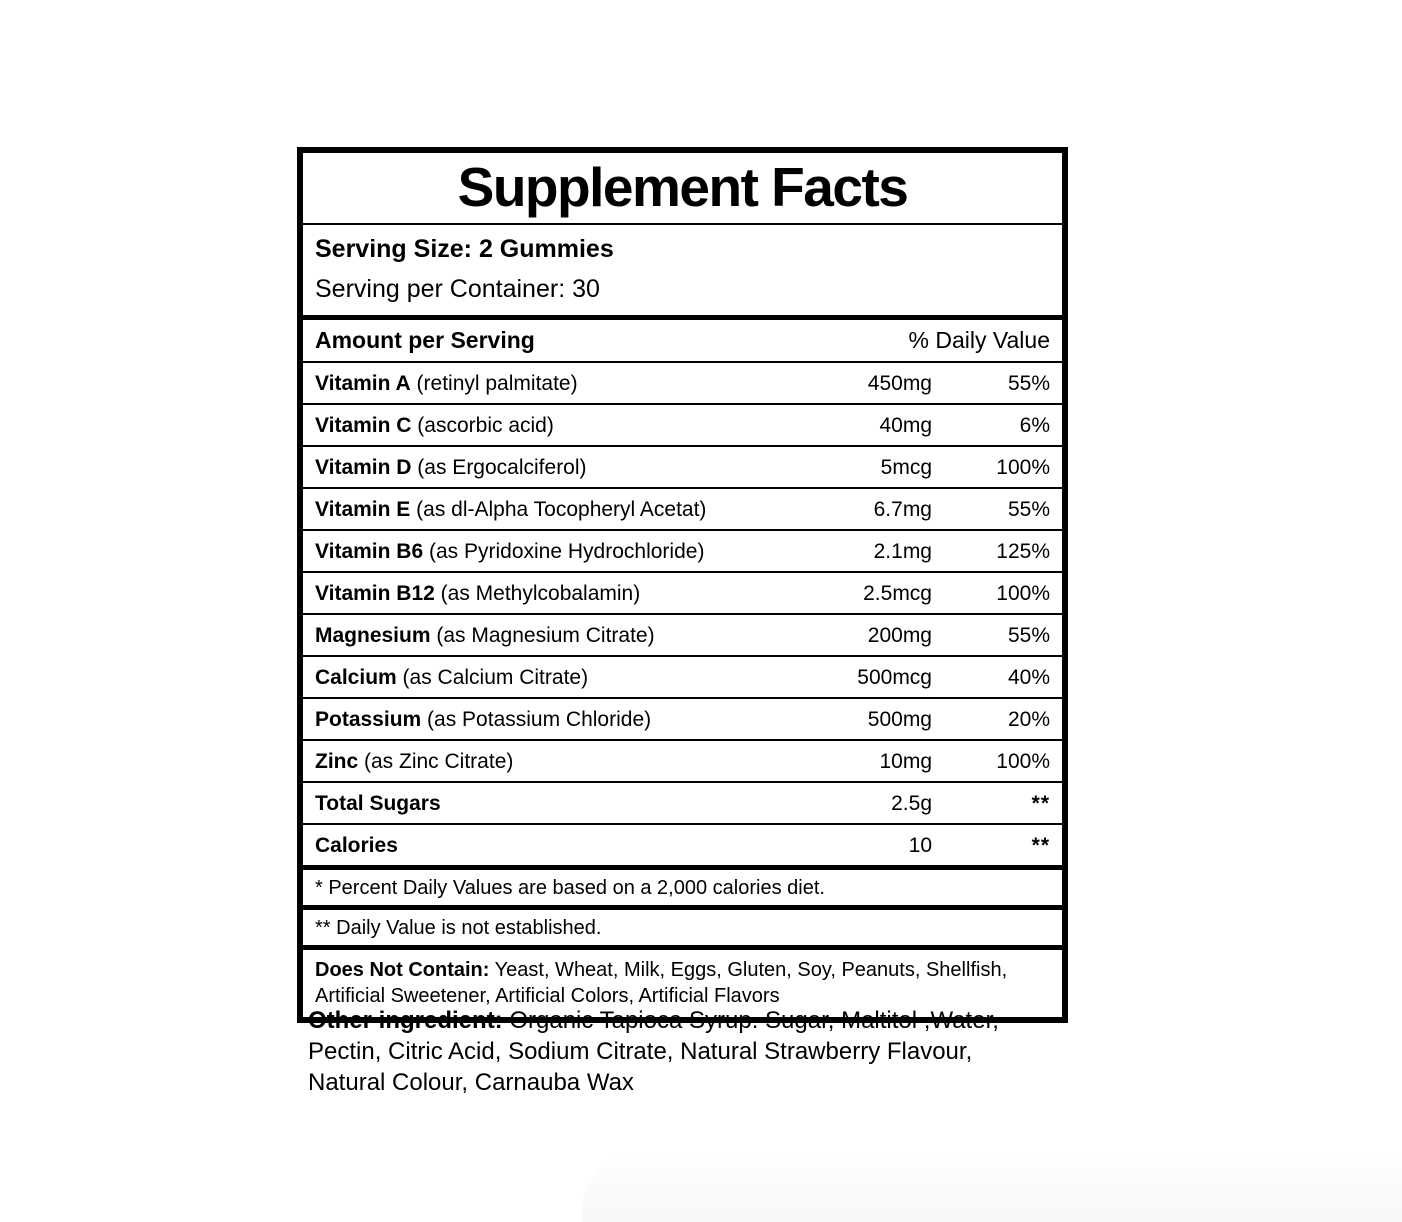  What do you see at coordinates (356, 845) in the screenshot?
I see `nutrient-name: Calories` at bounding box center [356, 845].